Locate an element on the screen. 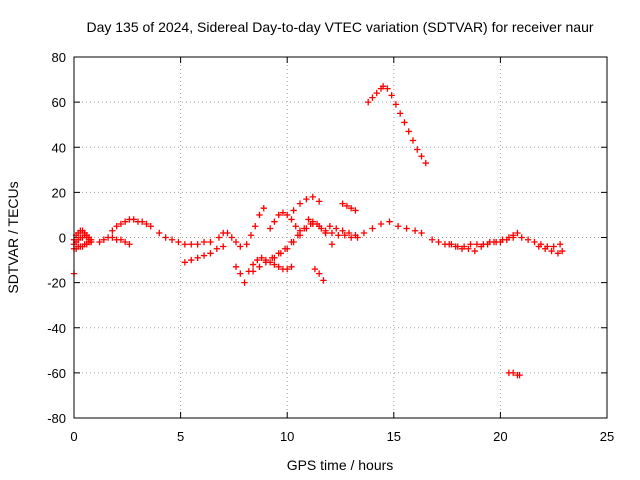 The height and width of the screenshot is (480, 640). y-tick-label: -80 is located at coordinates (56, 418).